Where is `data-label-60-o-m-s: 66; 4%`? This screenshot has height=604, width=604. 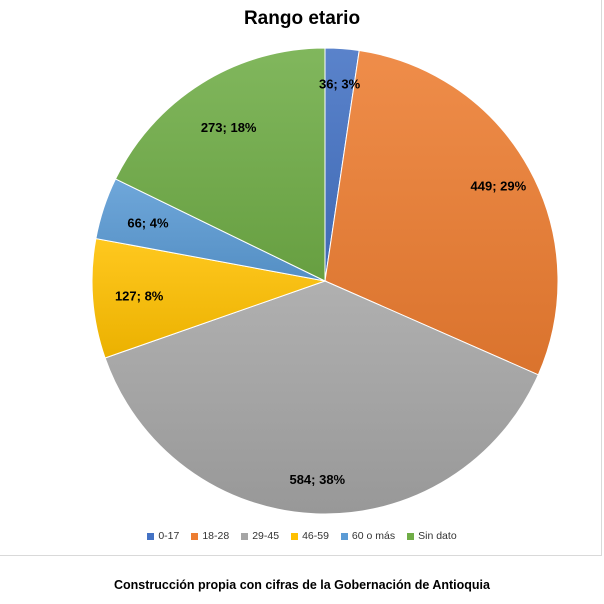
data-label-60-o-m-s: 66; 4% is located at coordinates (148, 223).